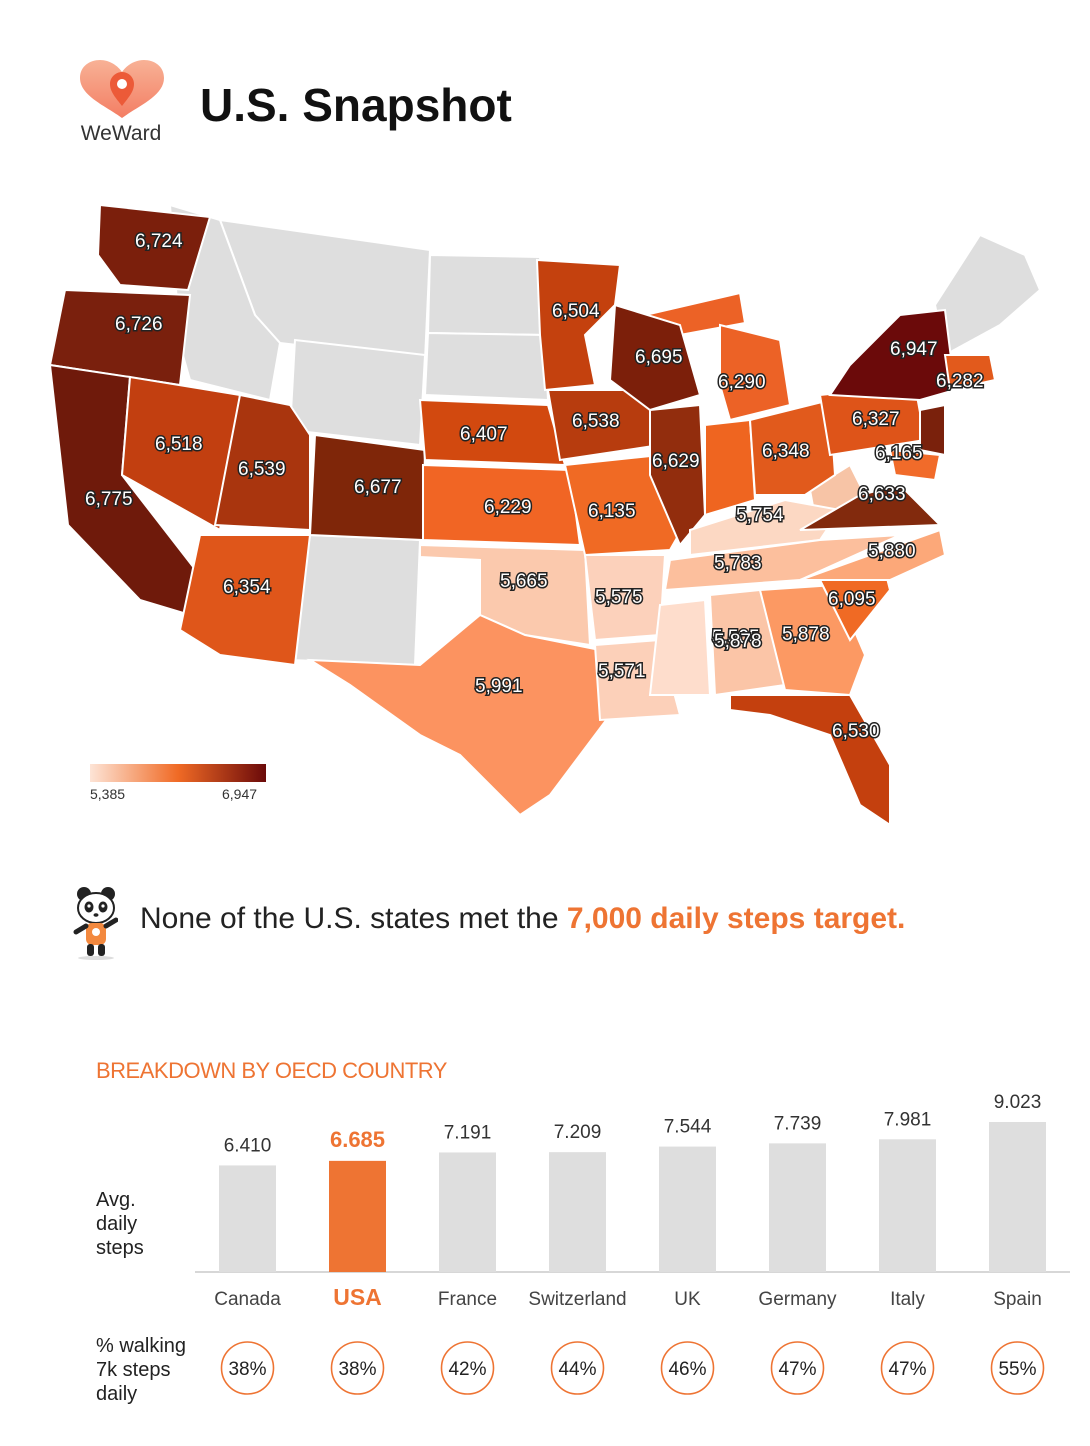 This screenshot has height=1446, width=1090. What do you see at coordinates (248, 1145) in the screenshot?
I see `value-label-canada: 6.410` at bounding box center [248, 1145].